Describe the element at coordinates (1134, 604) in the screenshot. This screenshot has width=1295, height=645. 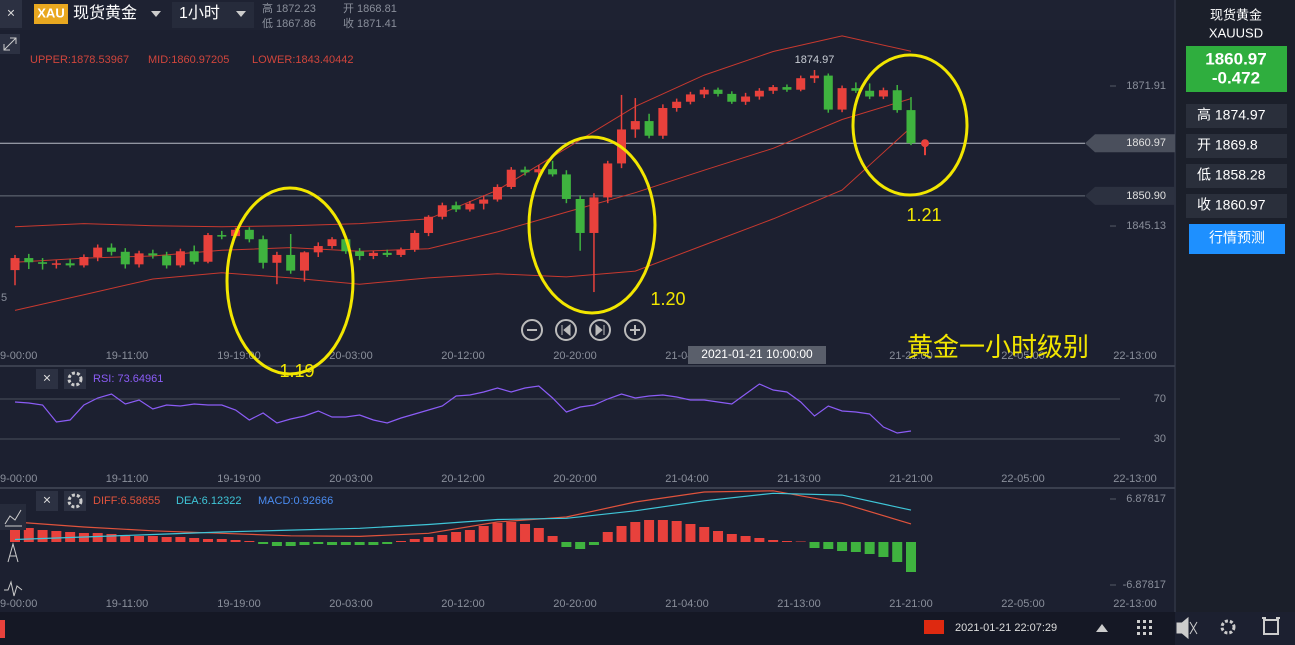
I see `x-tick-label: 22-13:00` at that location.